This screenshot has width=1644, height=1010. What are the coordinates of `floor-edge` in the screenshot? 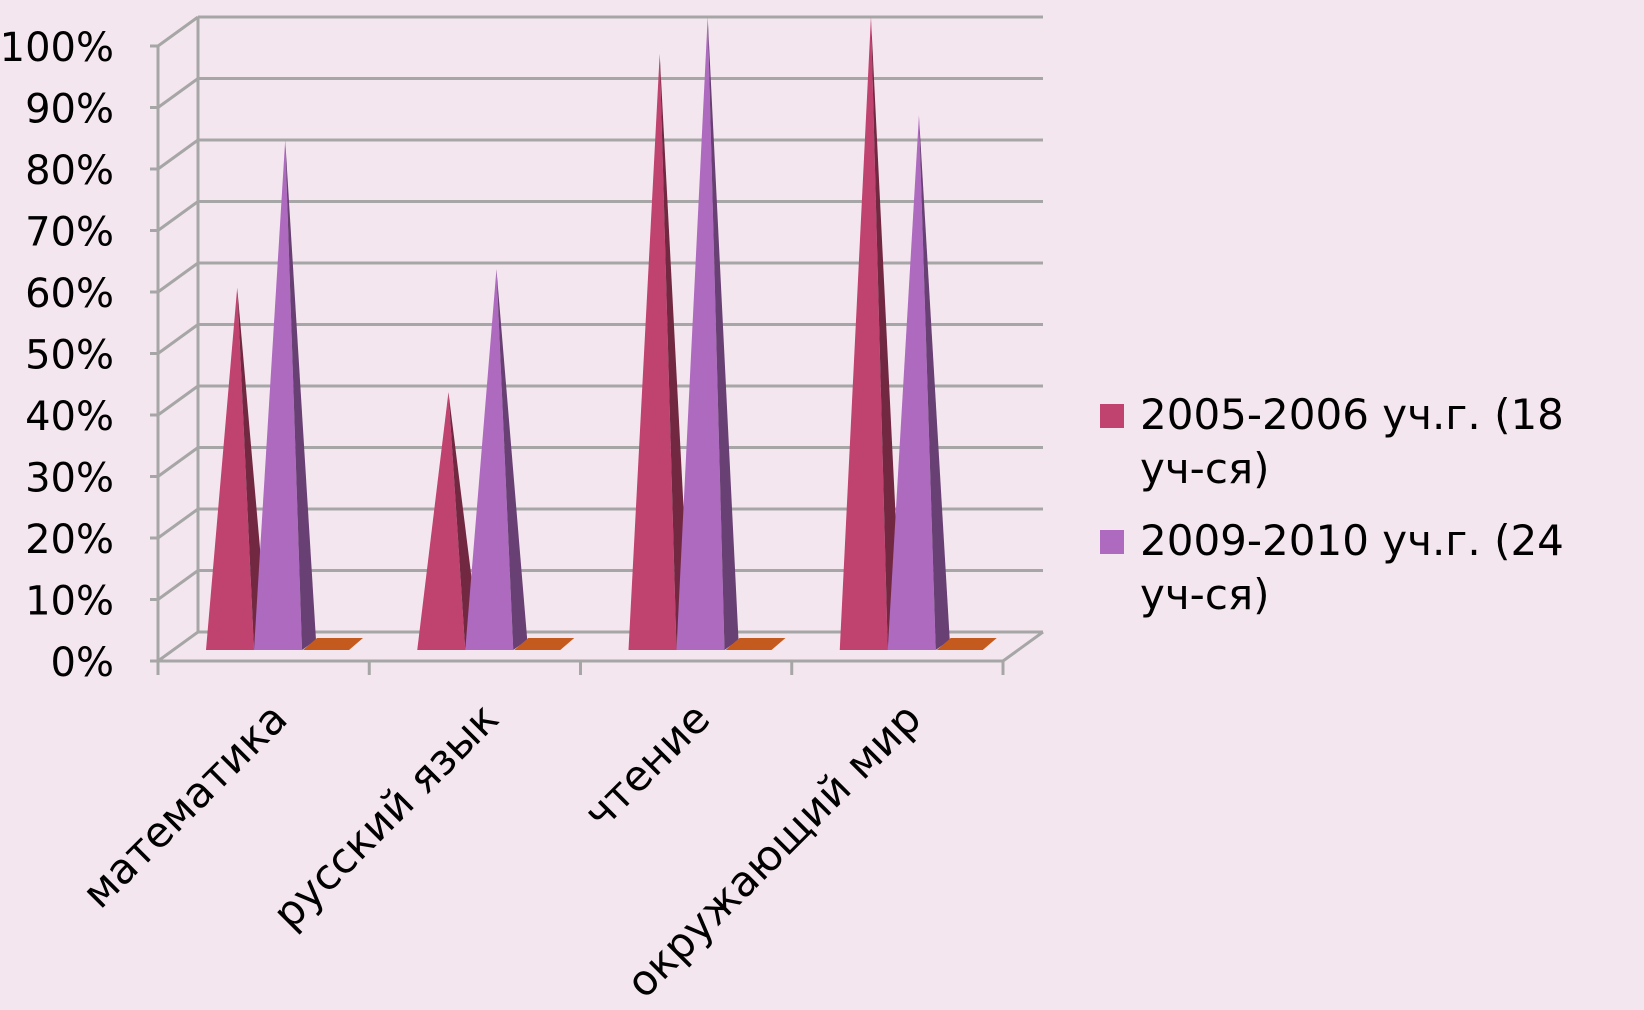 It's located at (1023, 646).